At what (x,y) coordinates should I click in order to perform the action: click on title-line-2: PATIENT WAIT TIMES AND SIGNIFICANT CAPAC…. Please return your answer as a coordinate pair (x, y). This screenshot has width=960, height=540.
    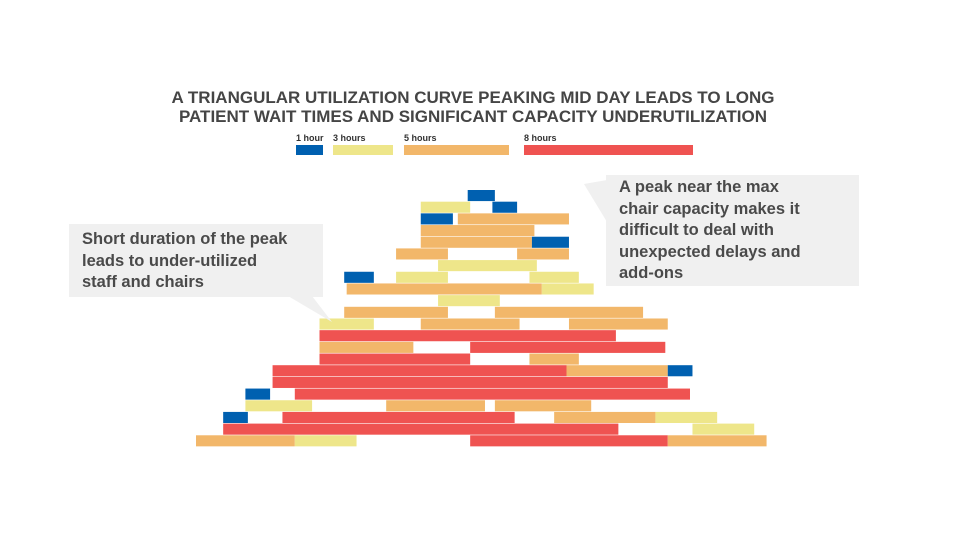
    Looking at the image, I should click on (473, 116).